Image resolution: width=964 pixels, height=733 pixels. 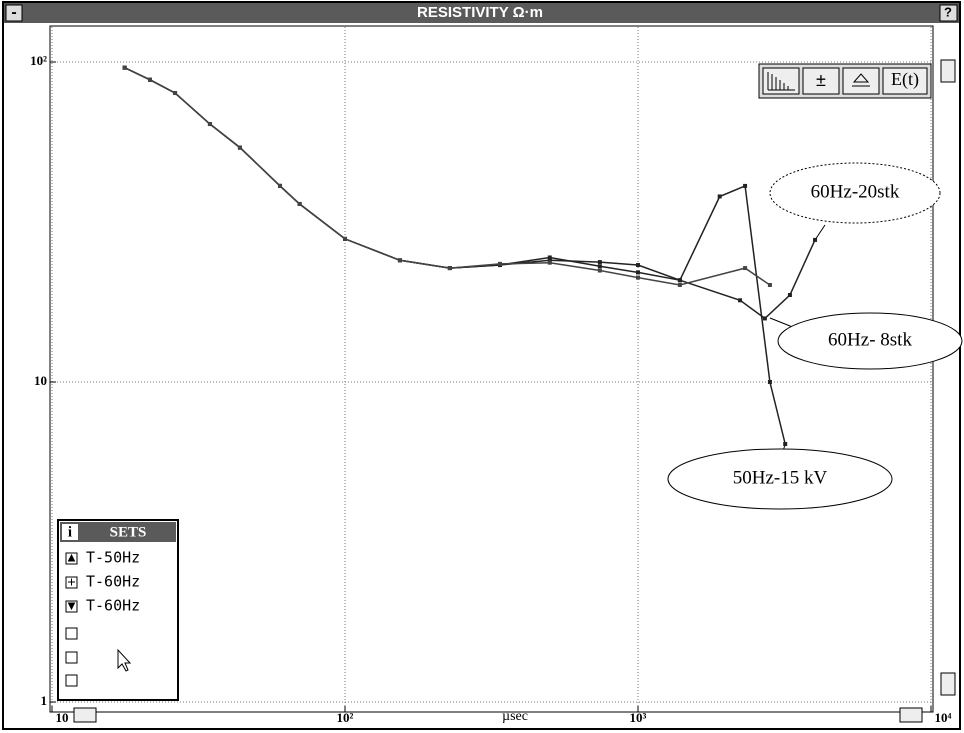 I want to click on scroll-left, so click(x=85, y=715).